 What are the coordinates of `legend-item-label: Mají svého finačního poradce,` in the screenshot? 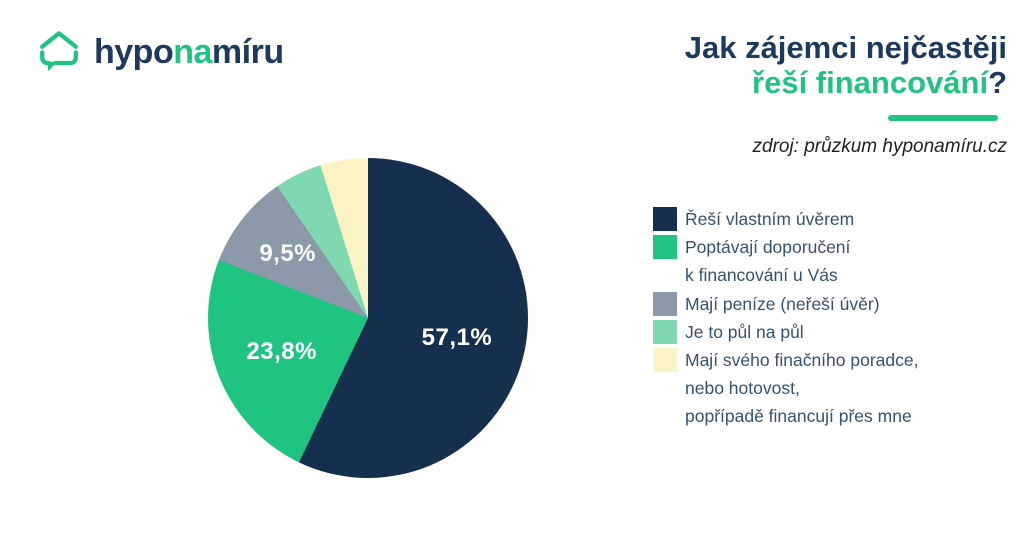 It's located at (802, 360).